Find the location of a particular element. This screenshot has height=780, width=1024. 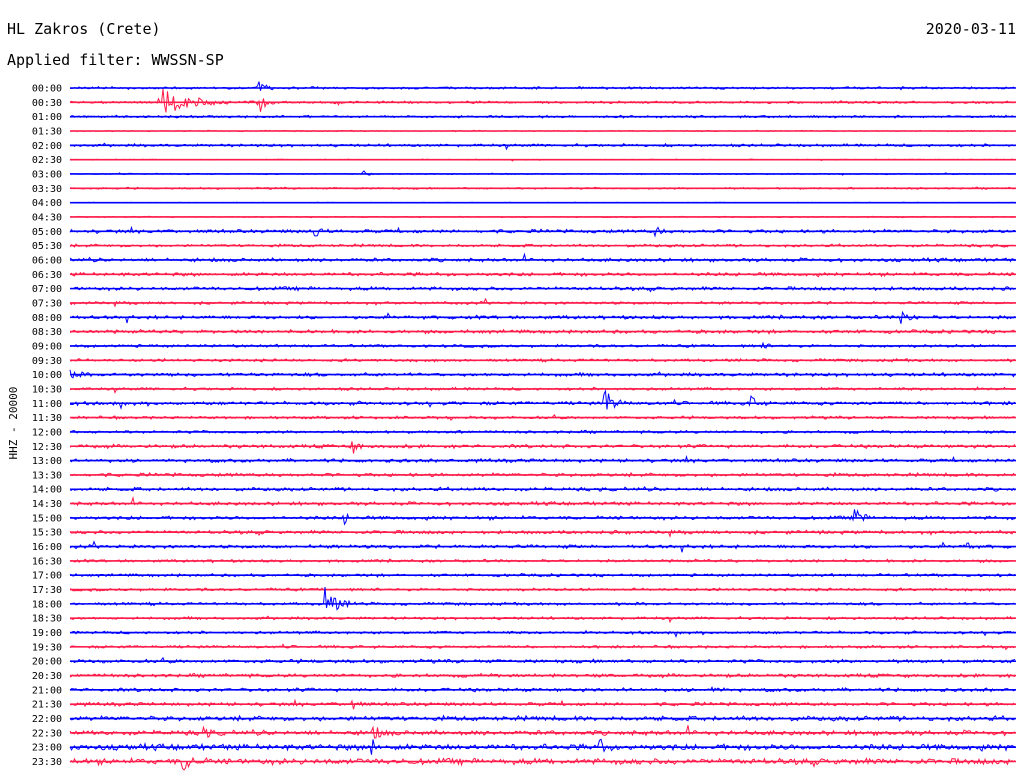

time-label: 00:00 is located at coordinates (47, 89).